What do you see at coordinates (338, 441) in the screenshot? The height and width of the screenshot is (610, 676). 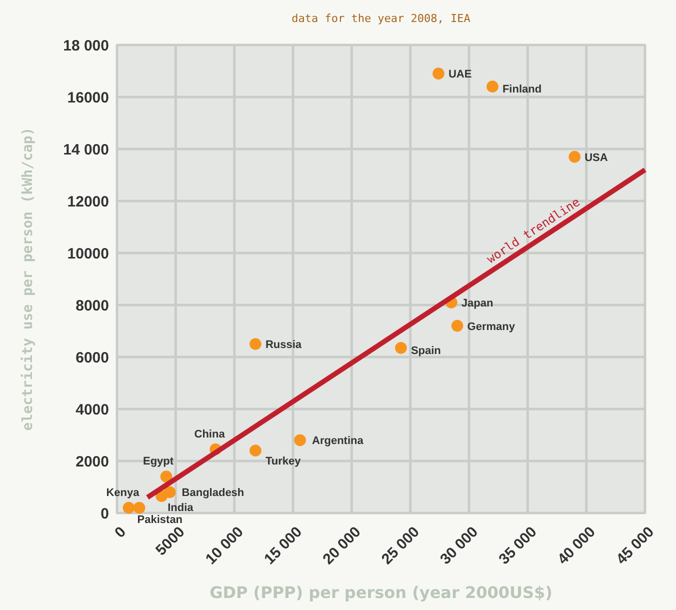 I see `annotation: Argentina` at bounding box center [338, 441].